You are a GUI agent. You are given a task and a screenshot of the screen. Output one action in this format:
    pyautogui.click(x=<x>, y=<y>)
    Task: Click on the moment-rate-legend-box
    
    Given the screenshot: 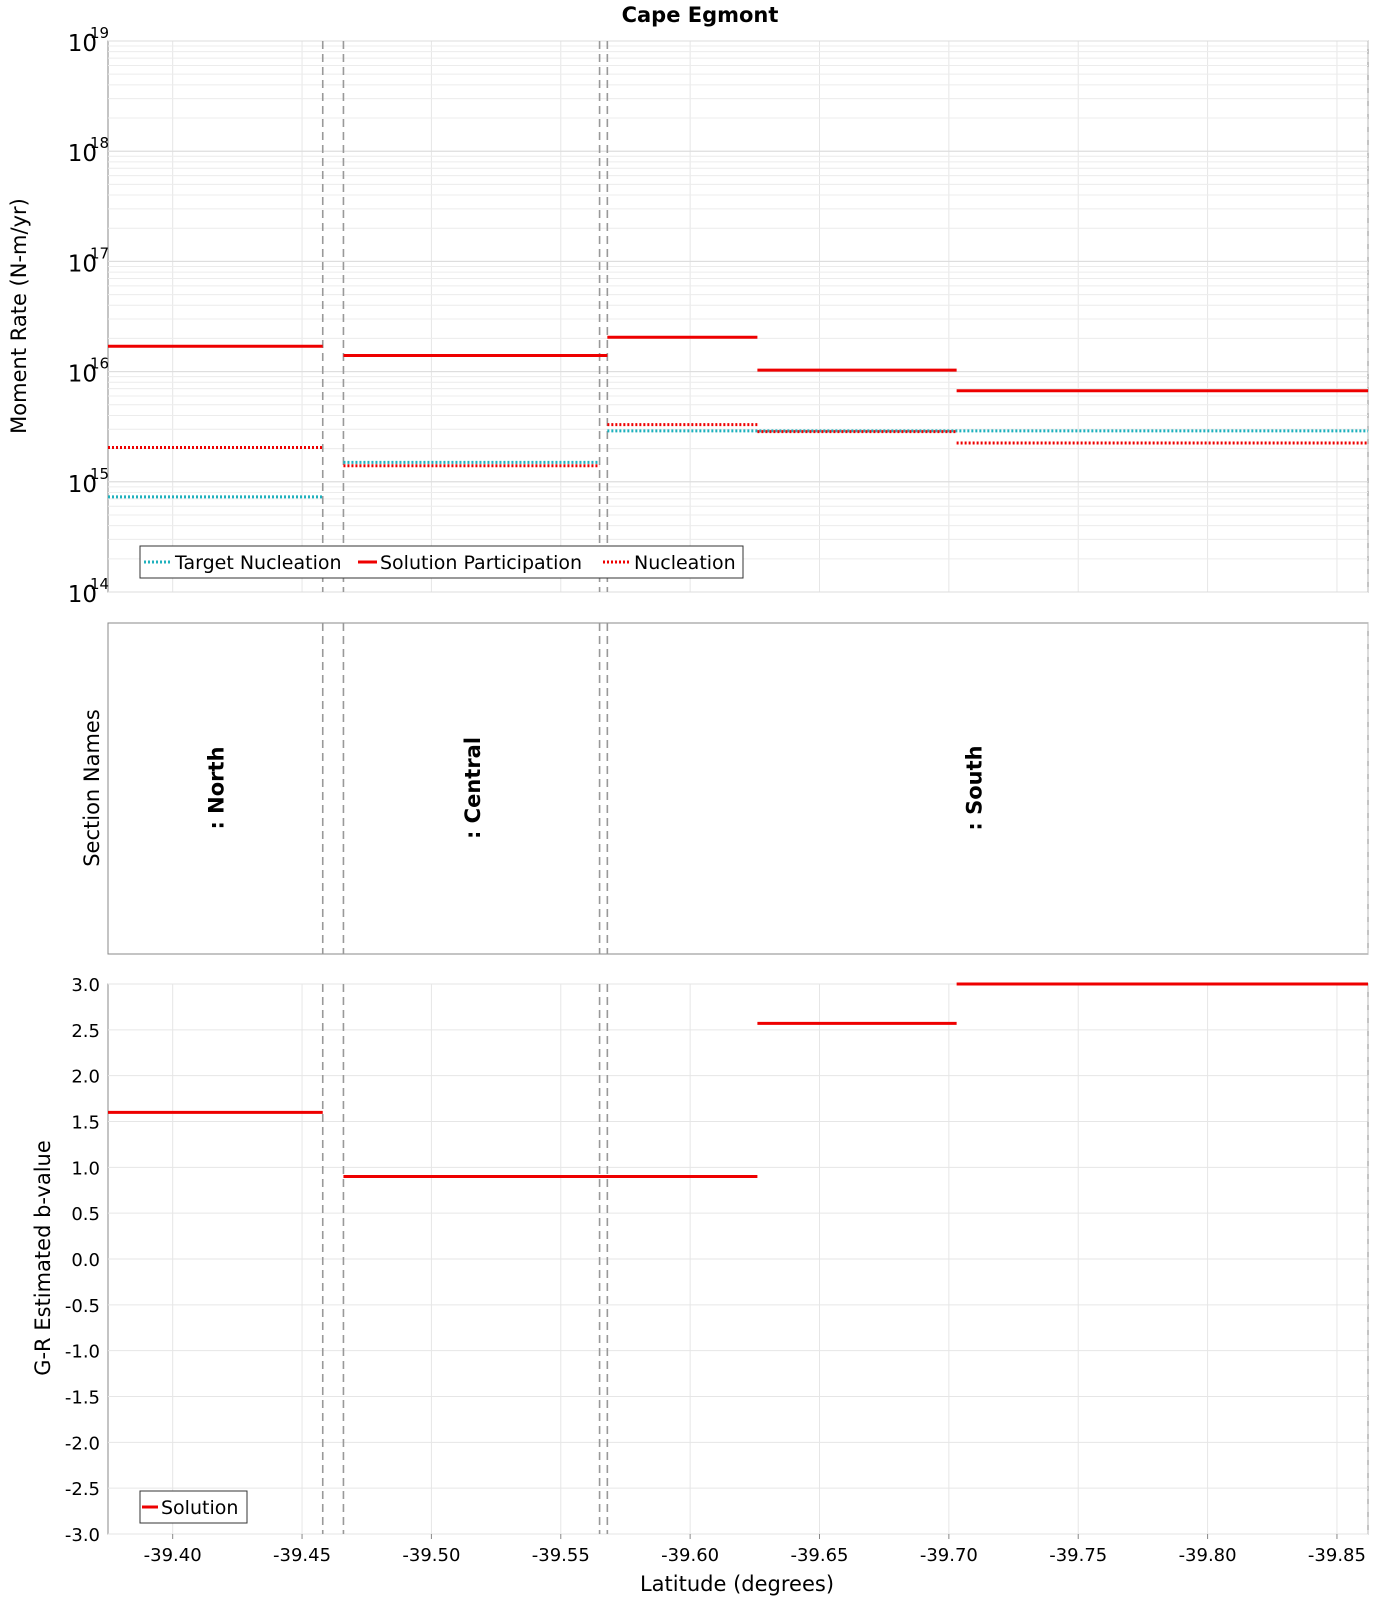 What is the action you would take?
    pyautogui.click(x=441, y=562)
    